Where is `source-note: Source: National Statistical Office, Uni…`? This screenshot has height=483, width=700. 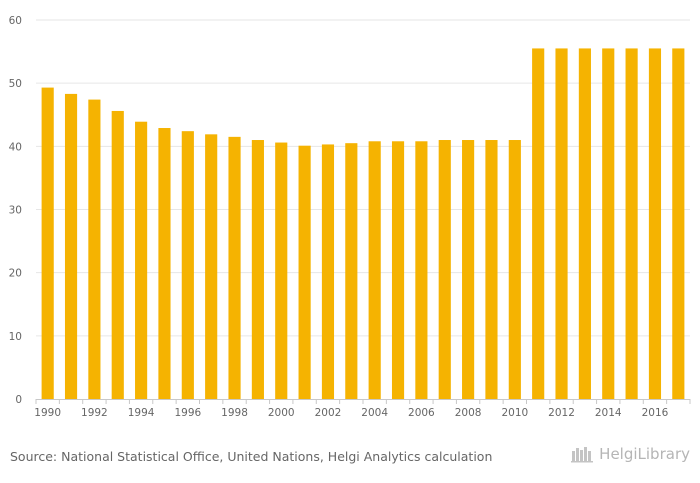
source-note: Source: National Statistical Office, Uni… is located at coordinates (251, 456).